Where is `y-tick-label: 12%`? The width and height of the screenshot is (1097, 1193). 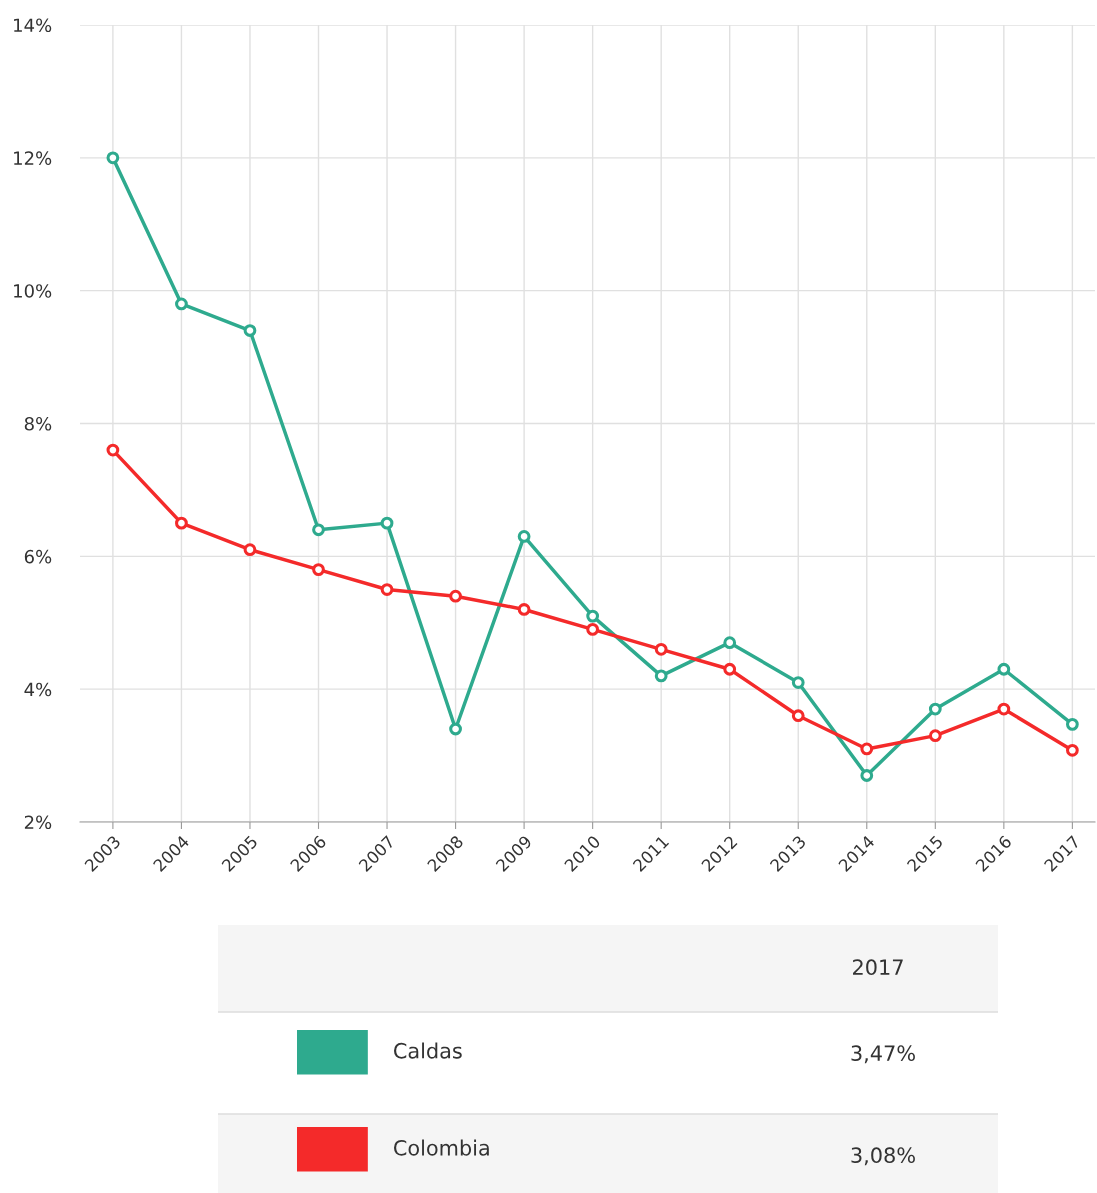
y-tick-label: 12% is located at coordinates (33, 158).